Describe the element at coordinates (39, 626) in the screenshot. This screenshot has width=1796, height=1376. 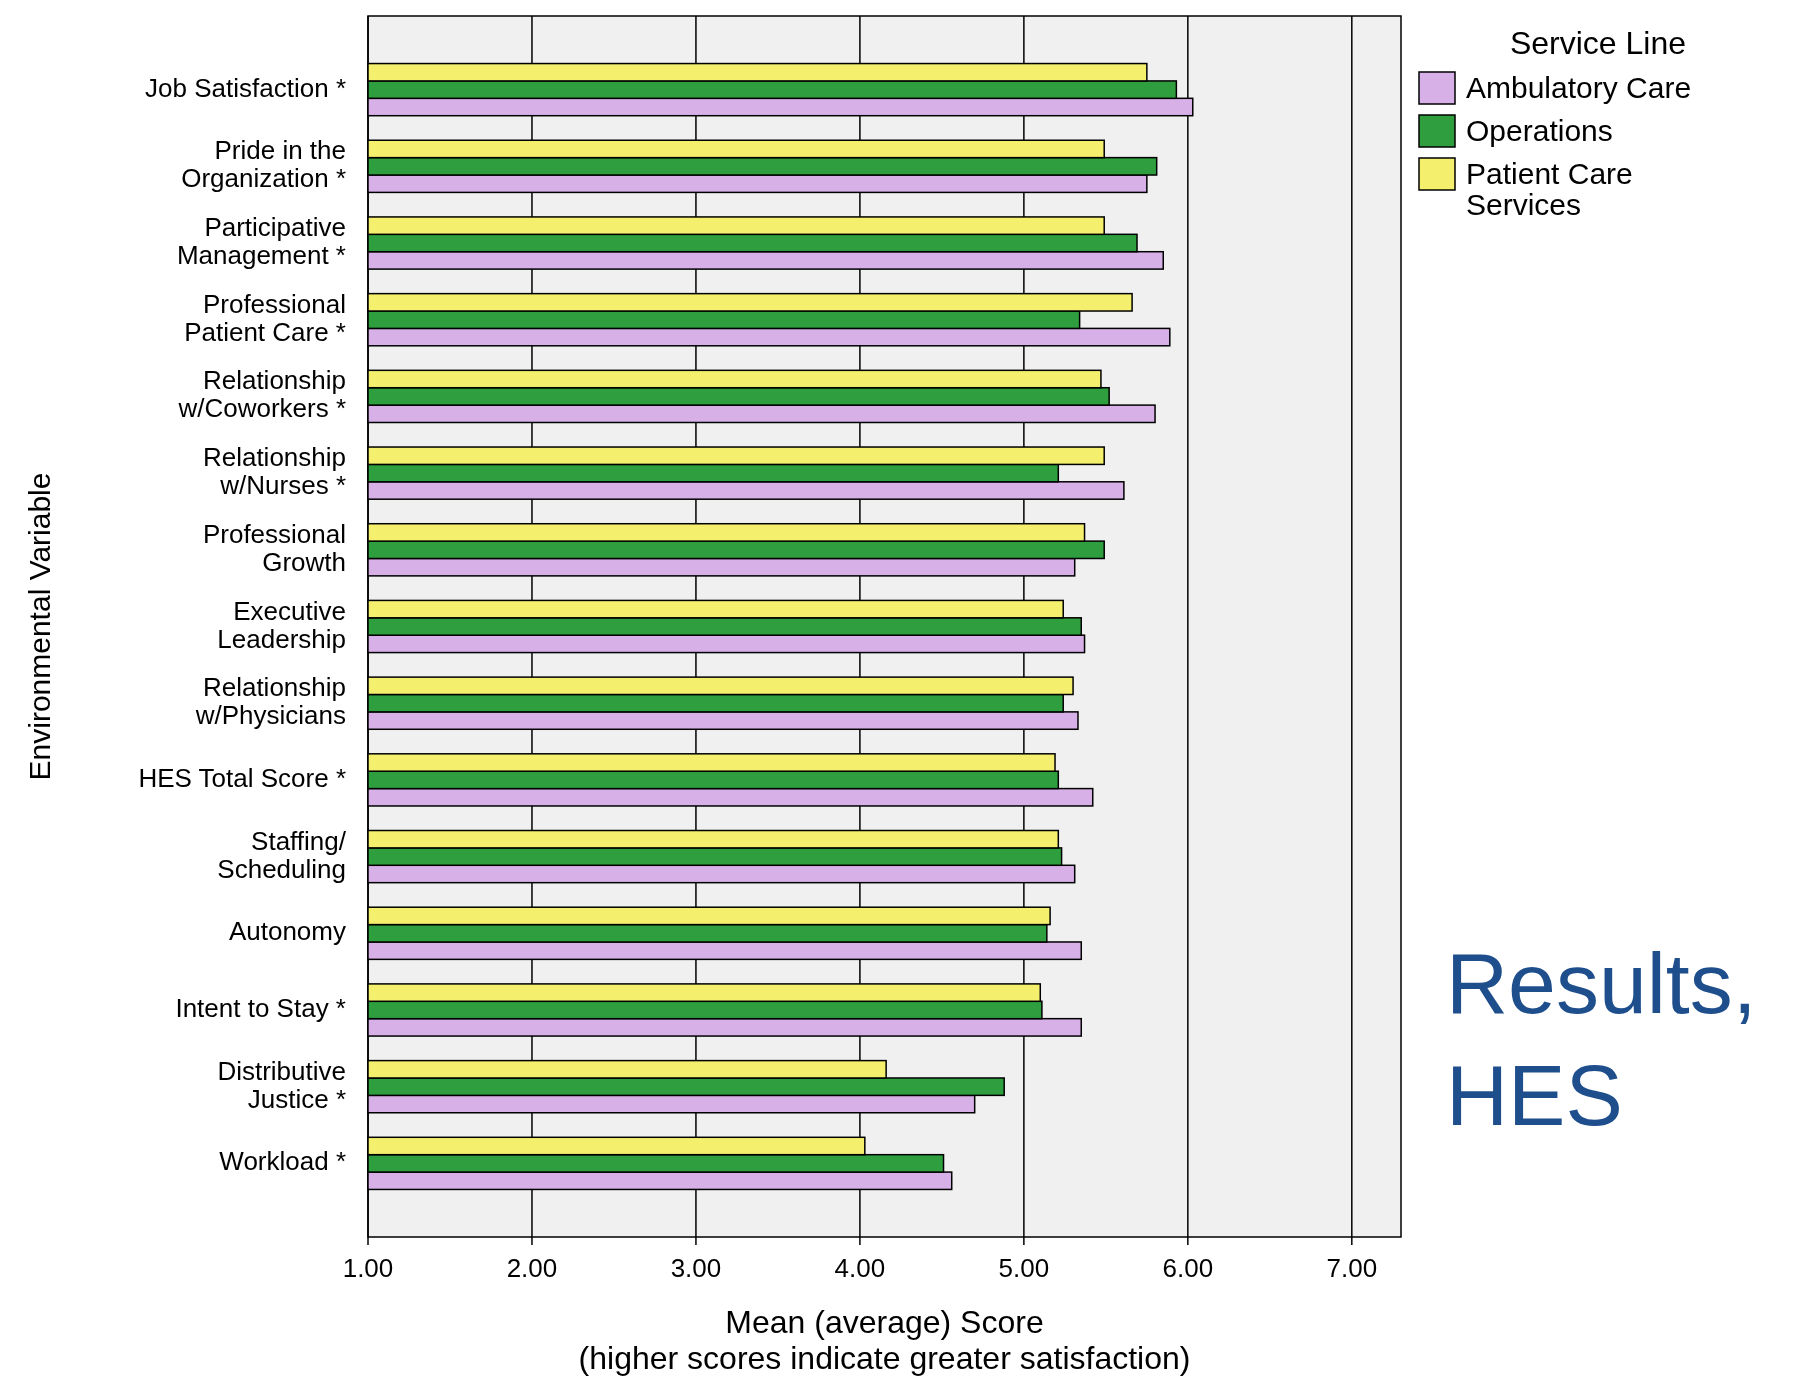
I see `y-axis-title: Environmental Variable` at that location.